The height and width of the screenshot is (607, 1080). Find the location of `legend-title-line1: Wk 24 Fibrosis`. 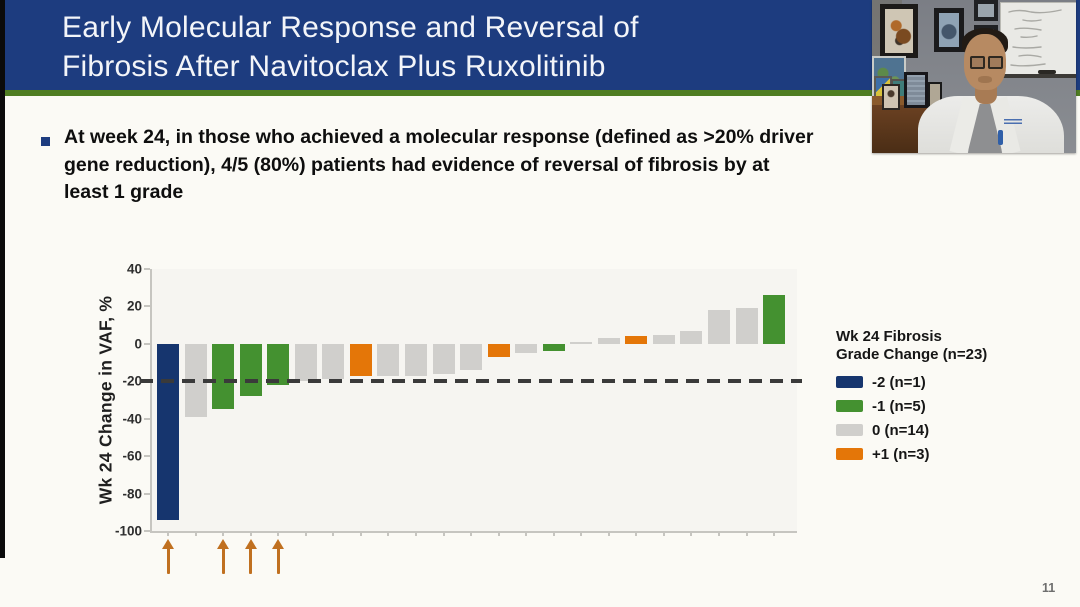

legend-title-line1: Wk 24 Fibrosis is located at coordinates (889, 336).